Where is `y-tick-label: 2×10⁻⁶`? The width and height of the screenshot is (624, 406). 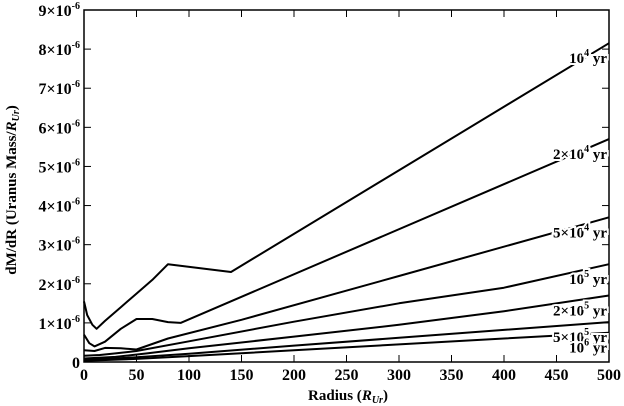 y-tick-label: 2×10⁻⁶ is located at coordinates (59, 284).